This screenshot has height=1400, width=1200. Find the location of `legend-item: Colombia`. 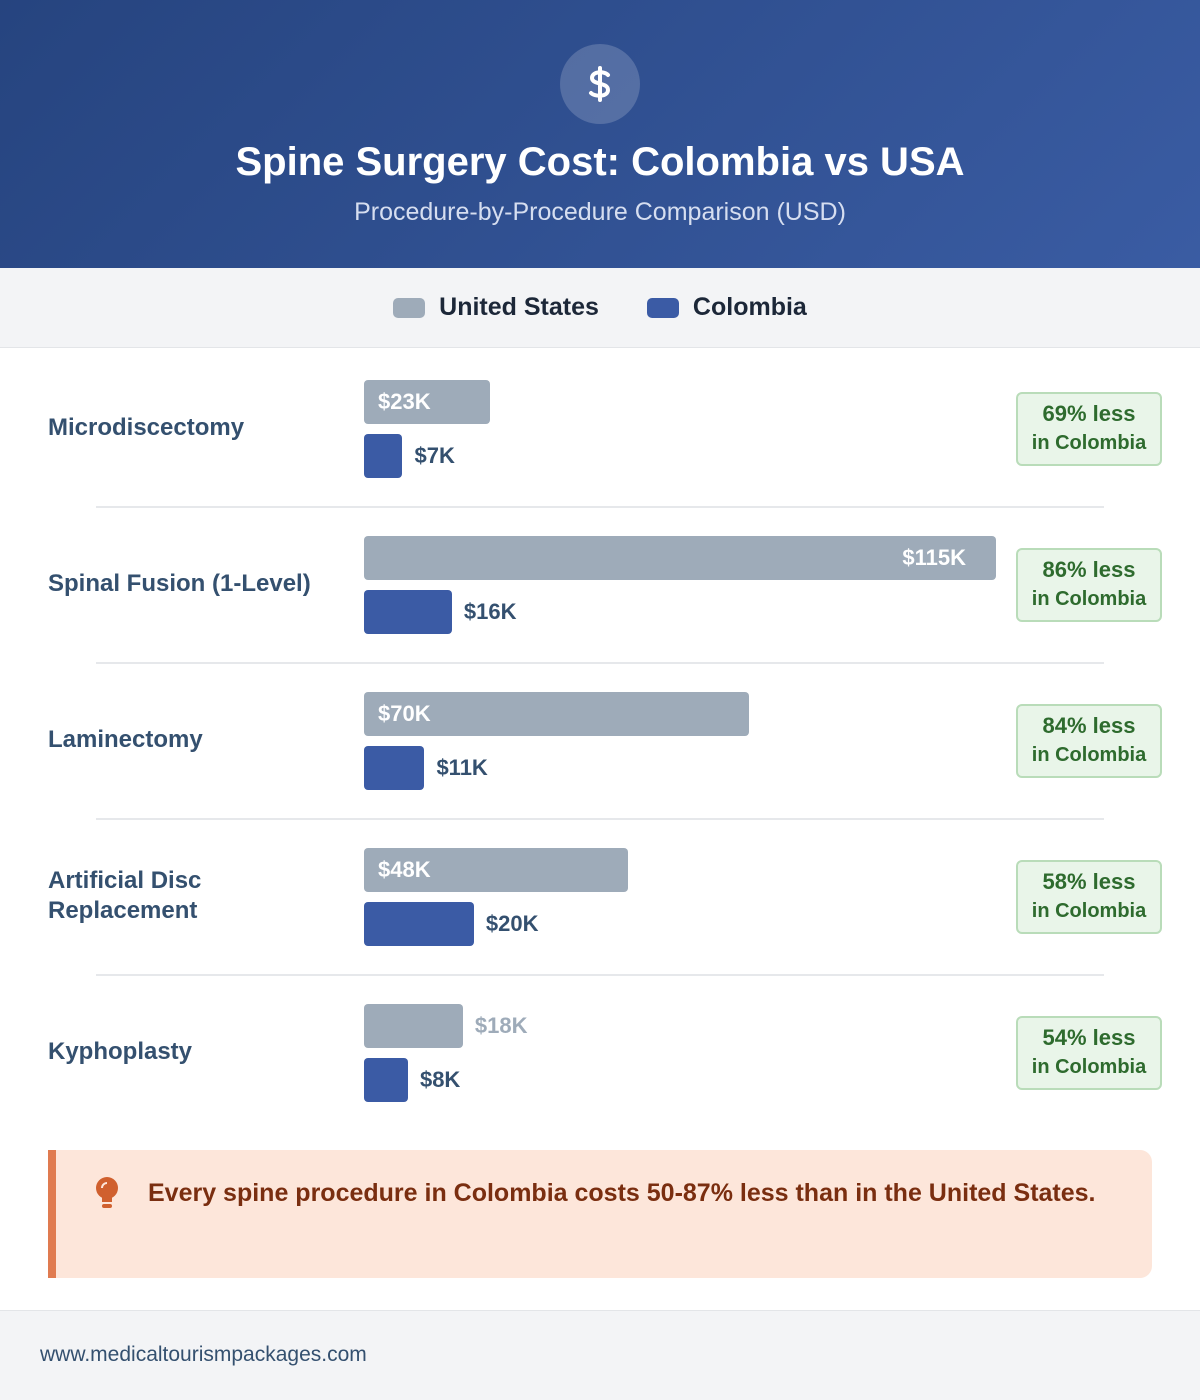

legend-item: Colombia is located at coordinates (726, 307).